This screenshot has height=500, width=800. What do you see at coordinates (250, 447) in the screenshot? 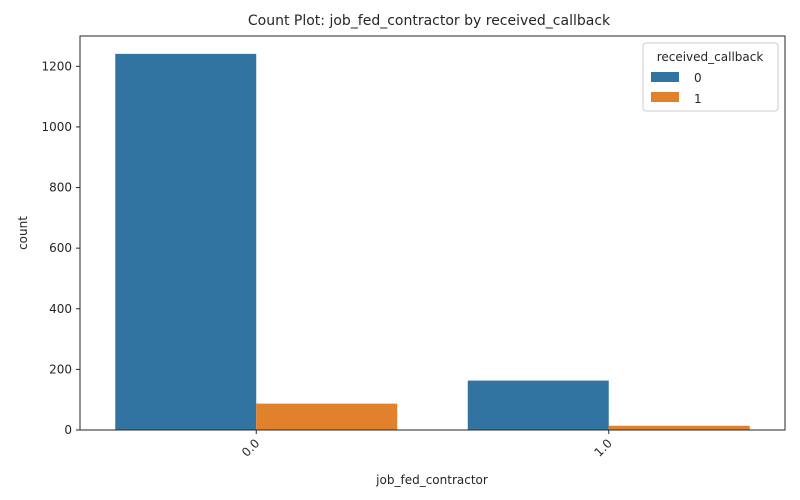
I see `x-tick-label: 0.0` at bounding box center [250, 447].